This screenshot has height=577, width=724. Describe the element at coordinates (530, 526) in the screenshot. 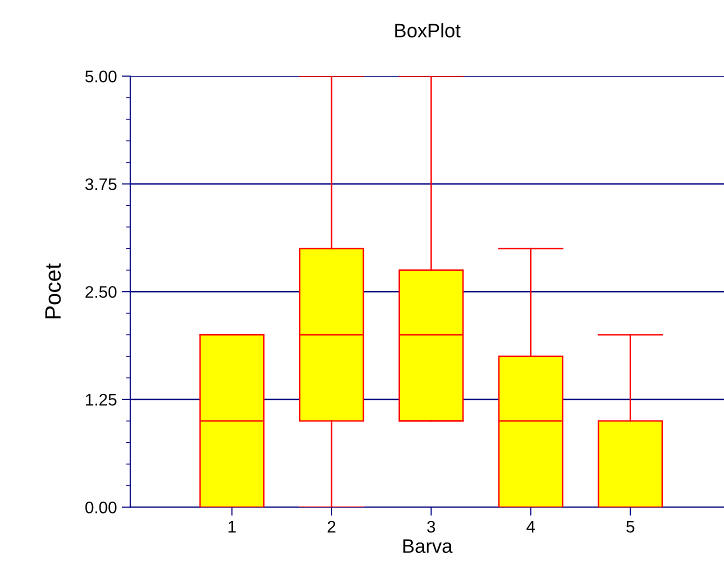

I see `x-tick-label: 4` at that location.